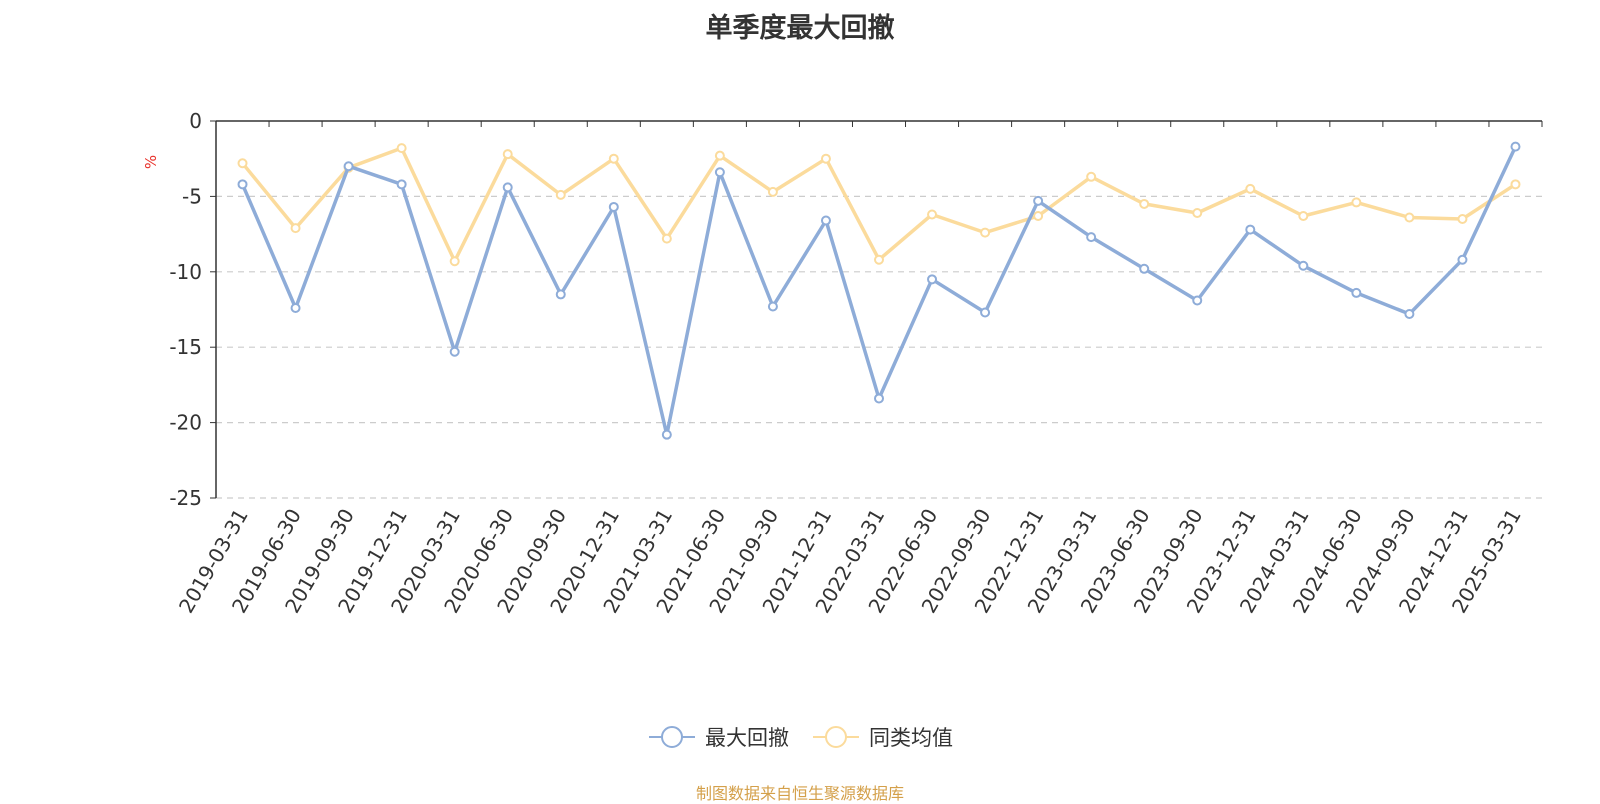  What do you see at coordinates (799, 793) in the screenshot?
I see `source-note: 制图数据来自恒生聚源数据库` at bounding box center [799, 793].